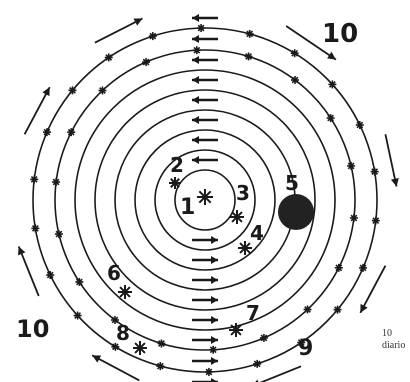 This screenshot has height=382, width=410. Describe the element at coordinates (394, 345) in the screenshot. I see `caption-line-2: diario` at that location.